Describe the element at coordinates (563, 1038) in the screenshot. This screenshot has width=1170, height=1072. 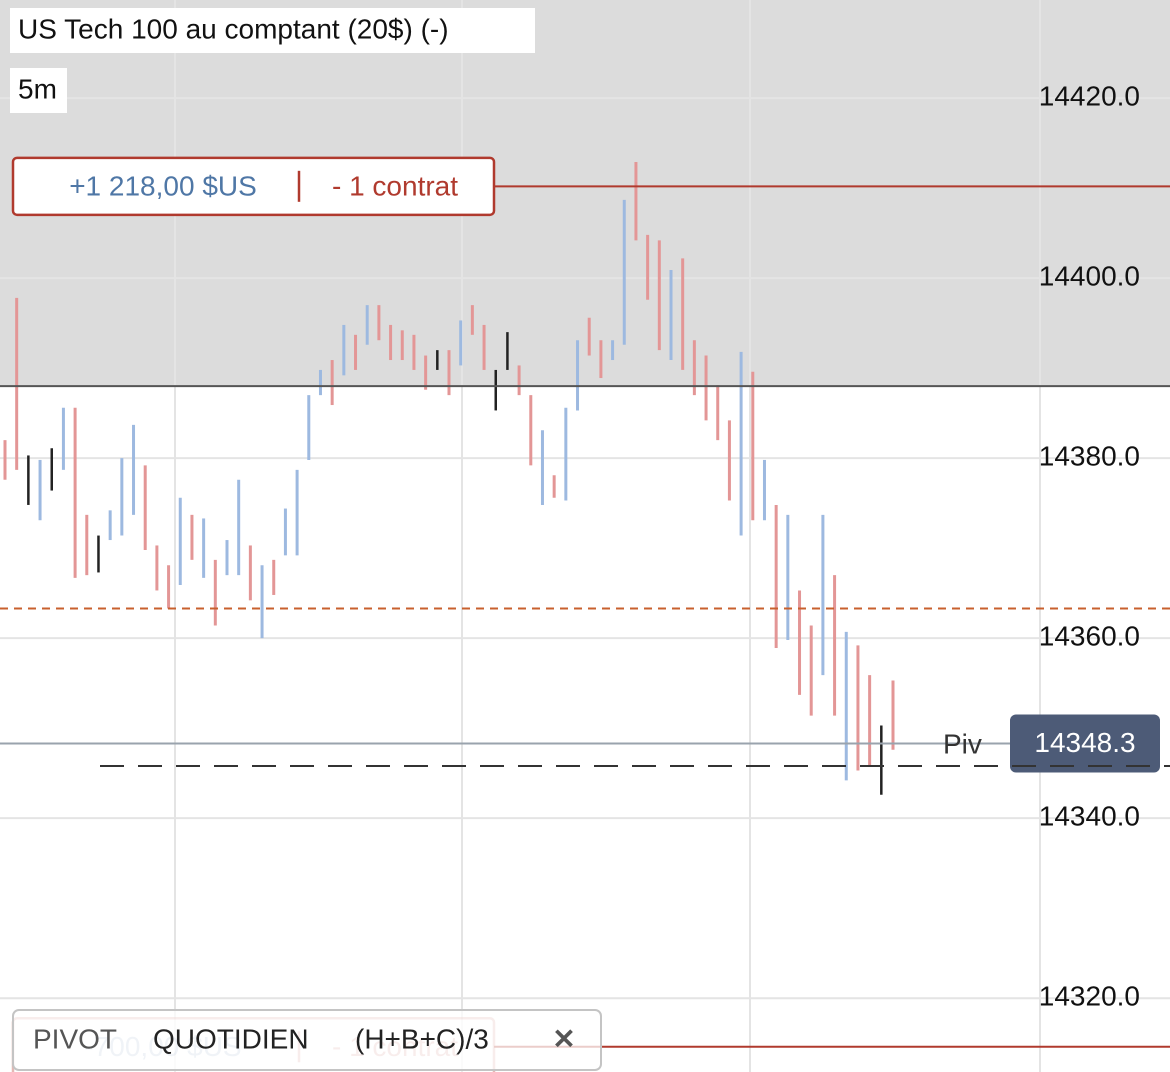
I see `indicator-close: ✕` at that location.